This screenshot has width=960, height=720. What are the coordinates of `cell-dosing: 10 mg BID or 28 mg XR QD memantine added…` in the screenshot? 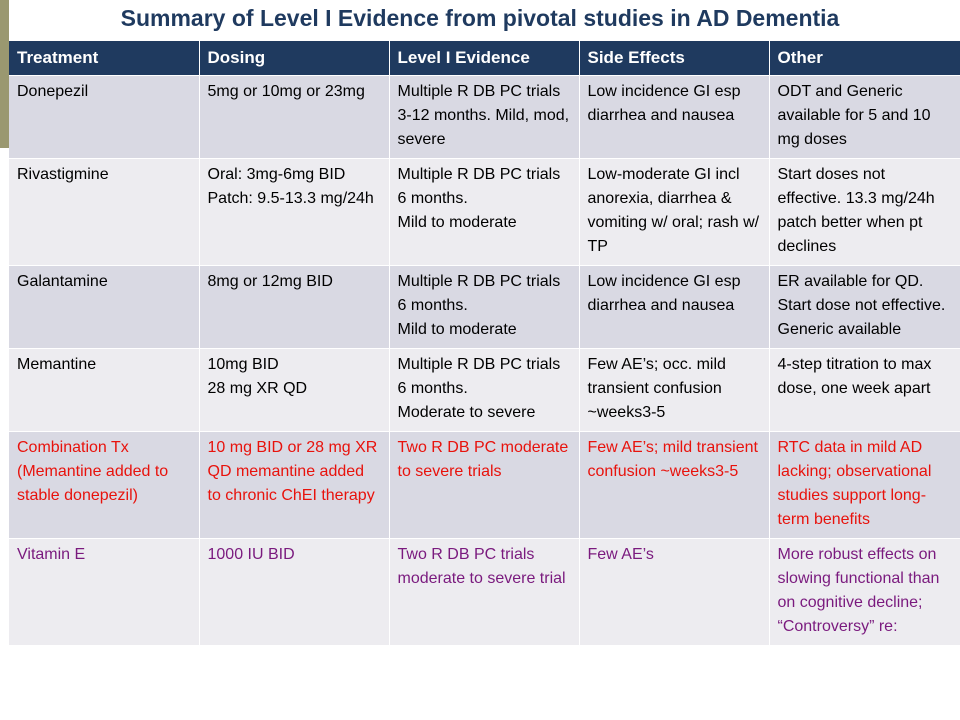 It's located at (294, 485).